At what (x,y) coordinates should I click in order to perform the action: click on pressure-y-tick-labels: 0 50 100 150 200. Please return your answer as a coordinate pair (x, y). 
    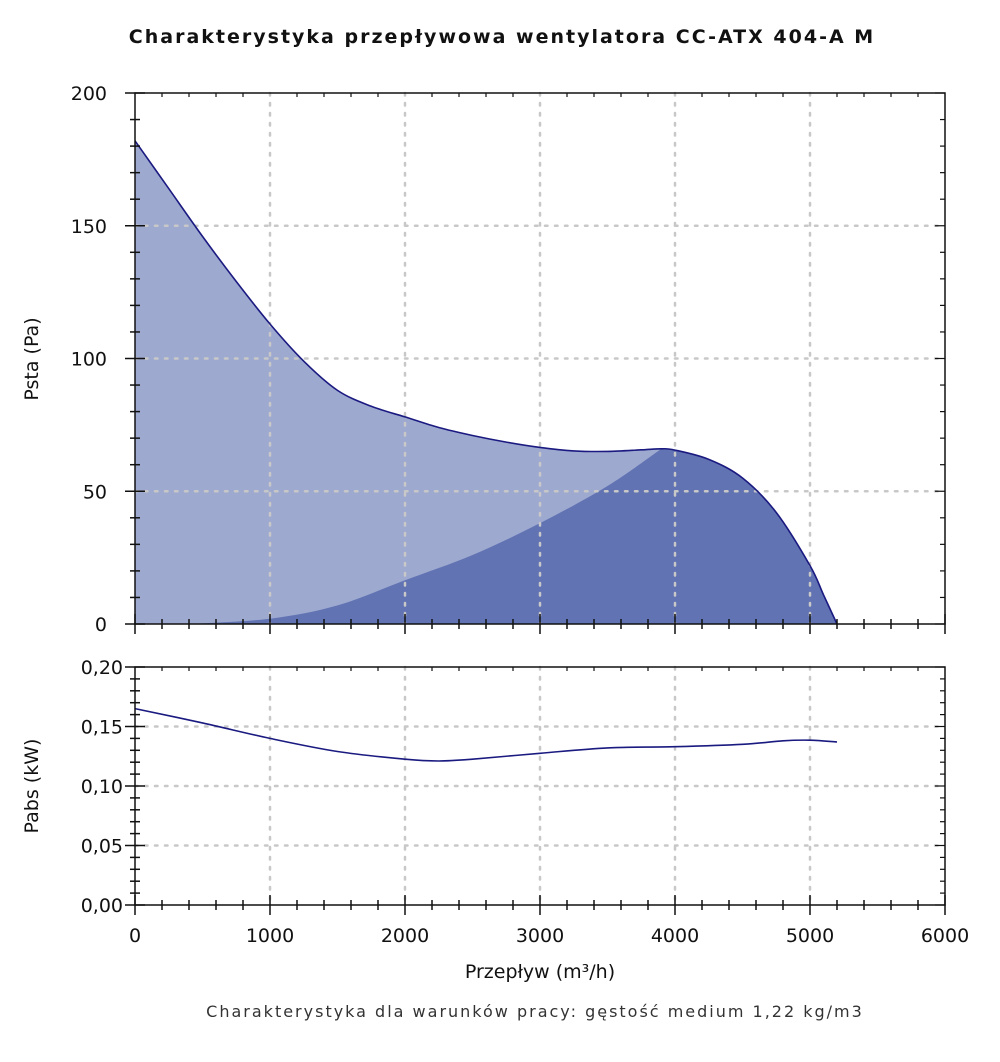
    Looking at the image, I should click on (89, 359).